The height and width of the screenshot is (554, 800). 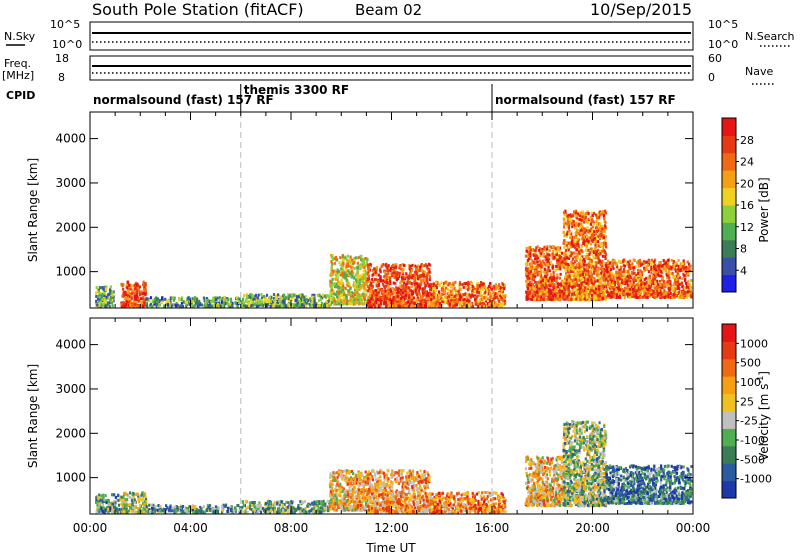 What do you see at coordinates (388, 68) in the screenshot?
I see `freq-panel: Freq. [MHz] 18 8 60 0 Nave` at bounding box center [388, 68].